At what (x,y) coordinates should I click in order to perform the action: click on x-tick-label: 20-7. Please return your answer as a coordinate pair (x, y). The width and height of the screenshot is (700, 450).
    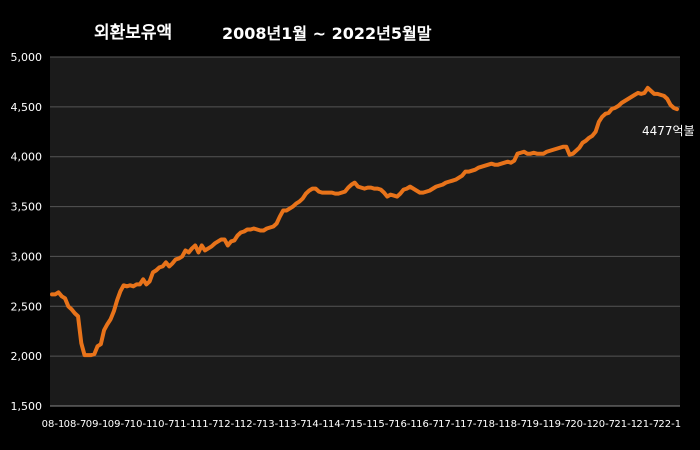
    Looking at the image, I should click on (603, 424).